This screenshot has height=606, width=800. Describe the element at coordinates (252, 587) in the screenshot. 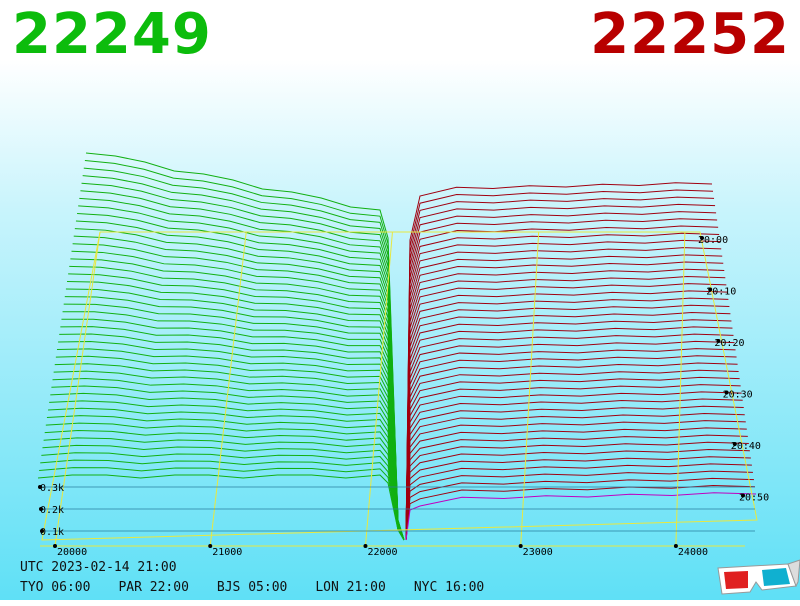

I see `zone-time: BJS 05:00` at that location.